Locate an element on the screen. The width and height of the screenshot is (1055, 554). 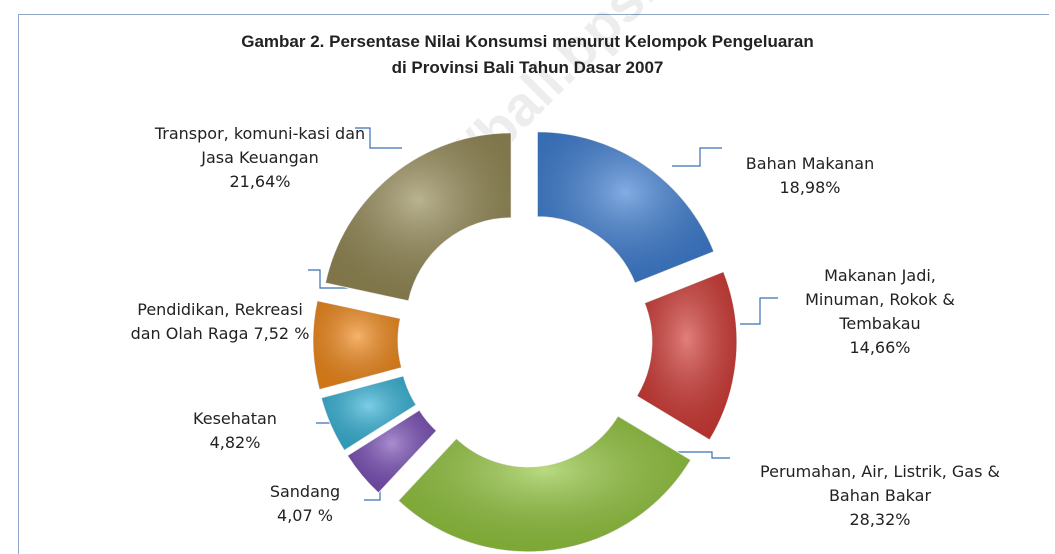
category-label: Makanan Jadi, Minuman, Rokok & Tembakau is located at coordinates (880, 299).